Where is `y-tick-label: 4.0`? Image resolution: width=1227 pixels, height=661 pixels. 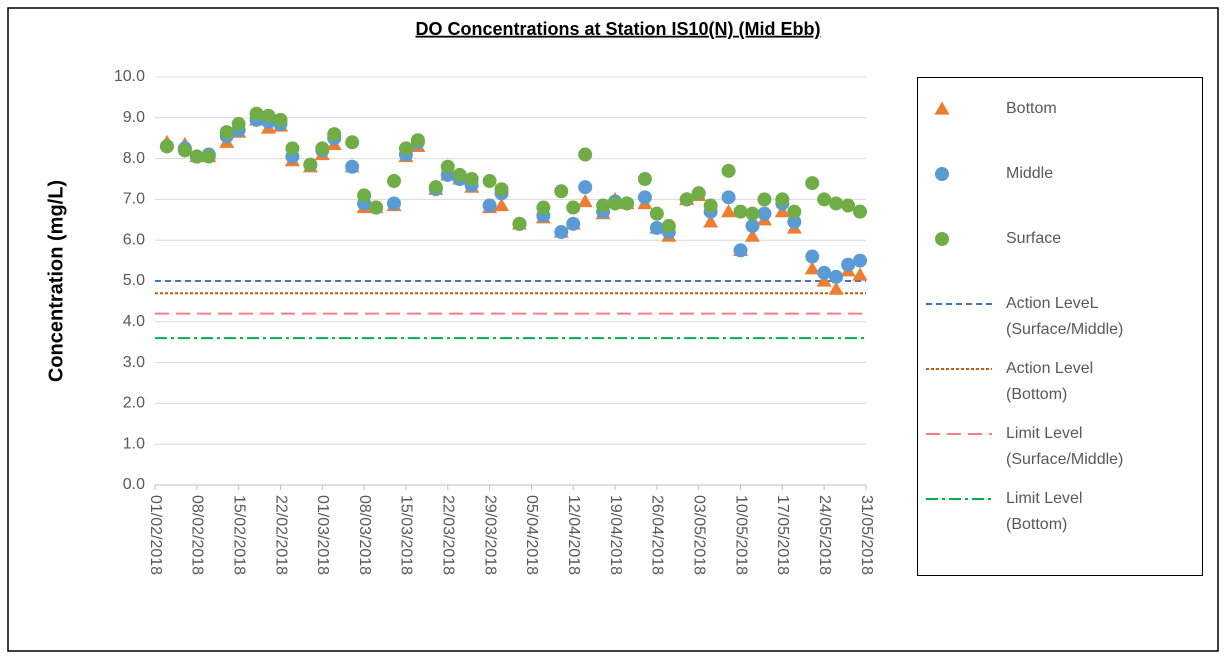
y-tick-label: 4.0 is located at coordinates (134, 321).